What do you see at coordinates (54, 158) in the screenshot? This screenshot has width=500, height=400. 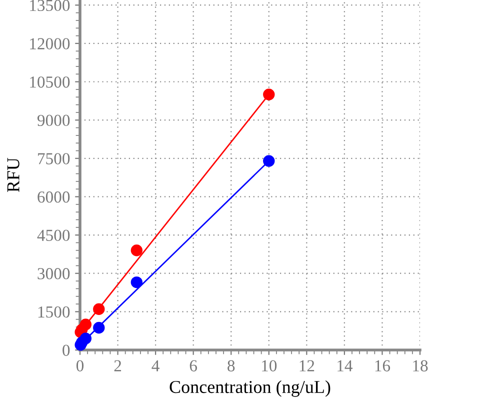 I see `y-tick-label: 7500` at bounding box center [54, 158].